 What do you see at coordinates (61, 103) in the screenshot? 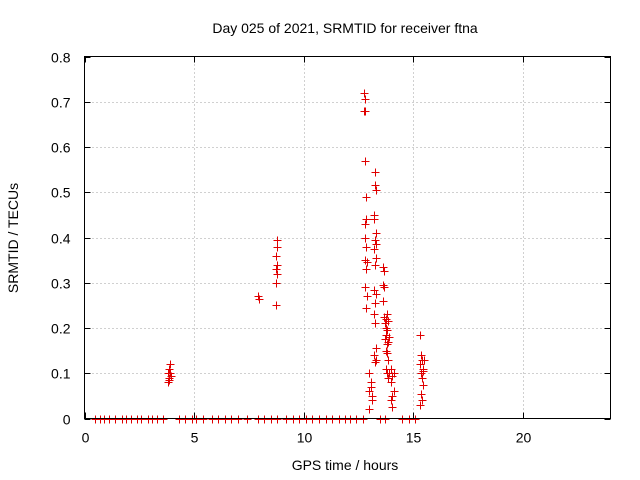
I see `y-tick-label: 0.7` at bounding box center [61, 103].